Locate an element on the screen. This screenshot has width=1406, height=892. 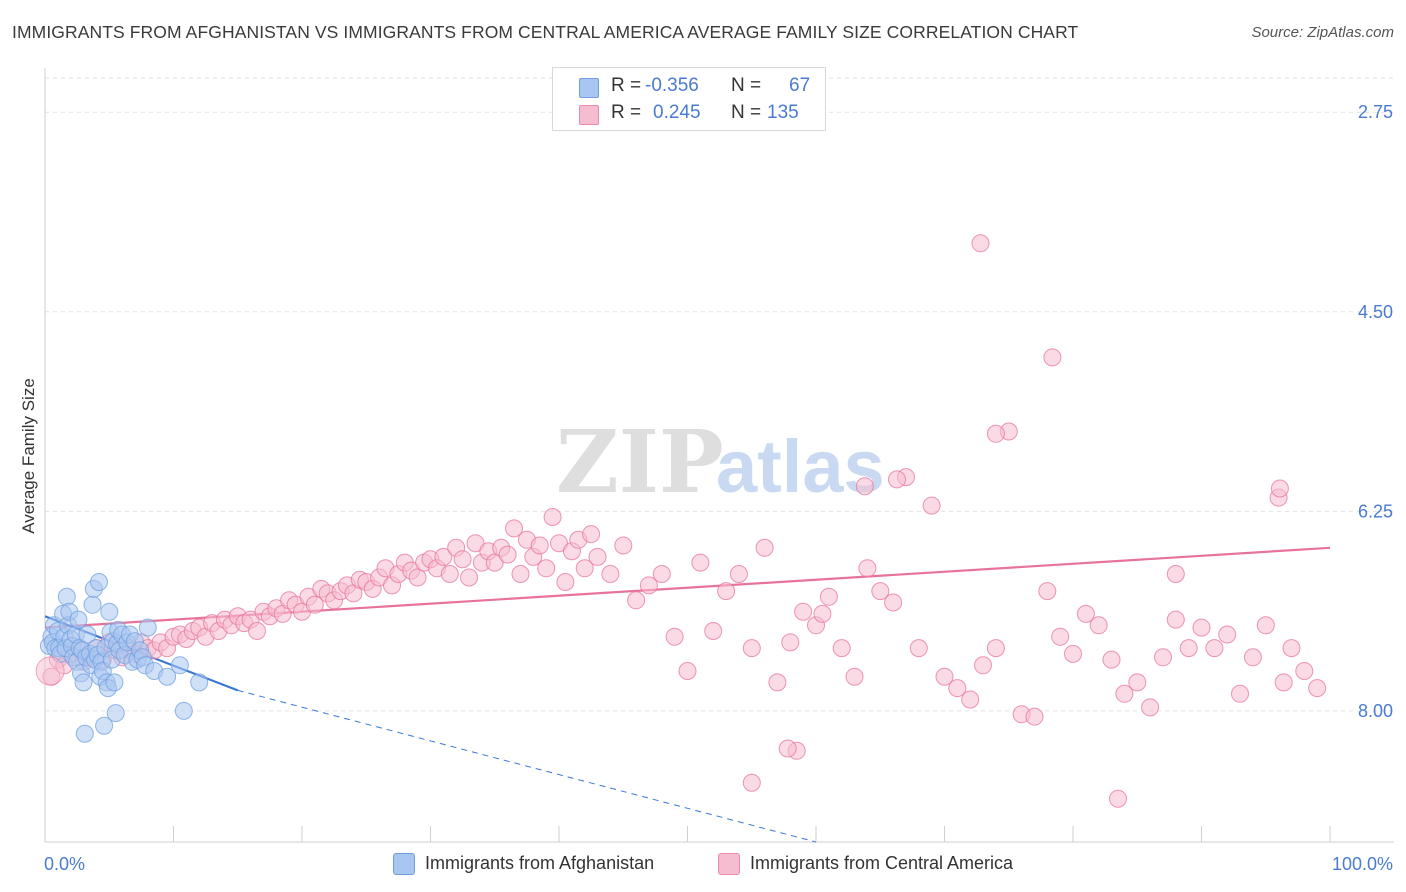
correlation-legend: R = -0.356 N = 67 R = 0.245 N = 135 is located at coordinates (689, 99).